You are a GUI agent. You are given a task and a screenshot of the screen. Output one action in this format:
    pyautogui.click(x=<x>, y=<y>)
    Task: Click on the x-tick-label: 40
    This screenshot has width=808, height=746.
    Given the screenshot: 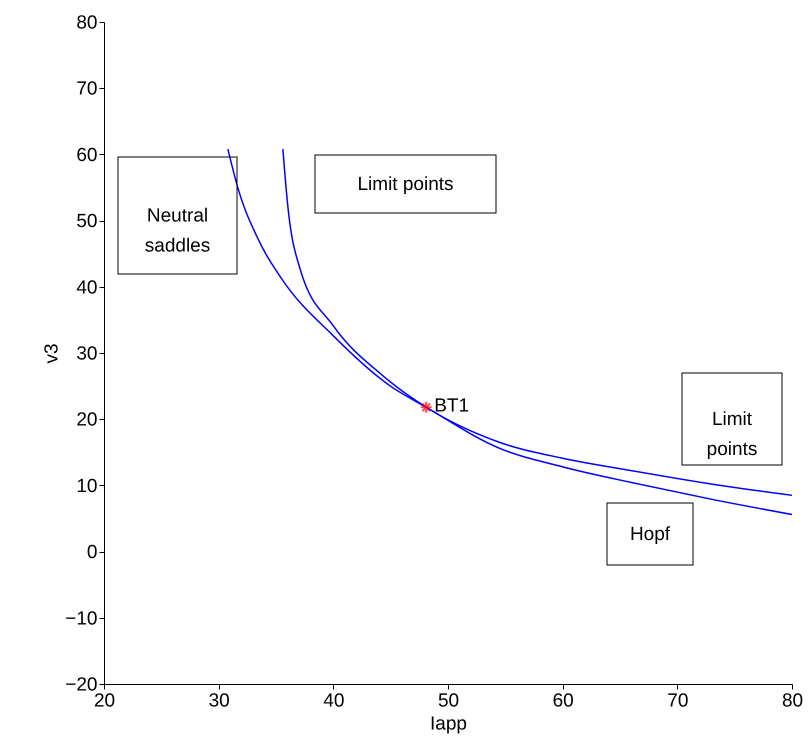 What is the action you would take?
    pyautogui.click(x=333, y=701)
    